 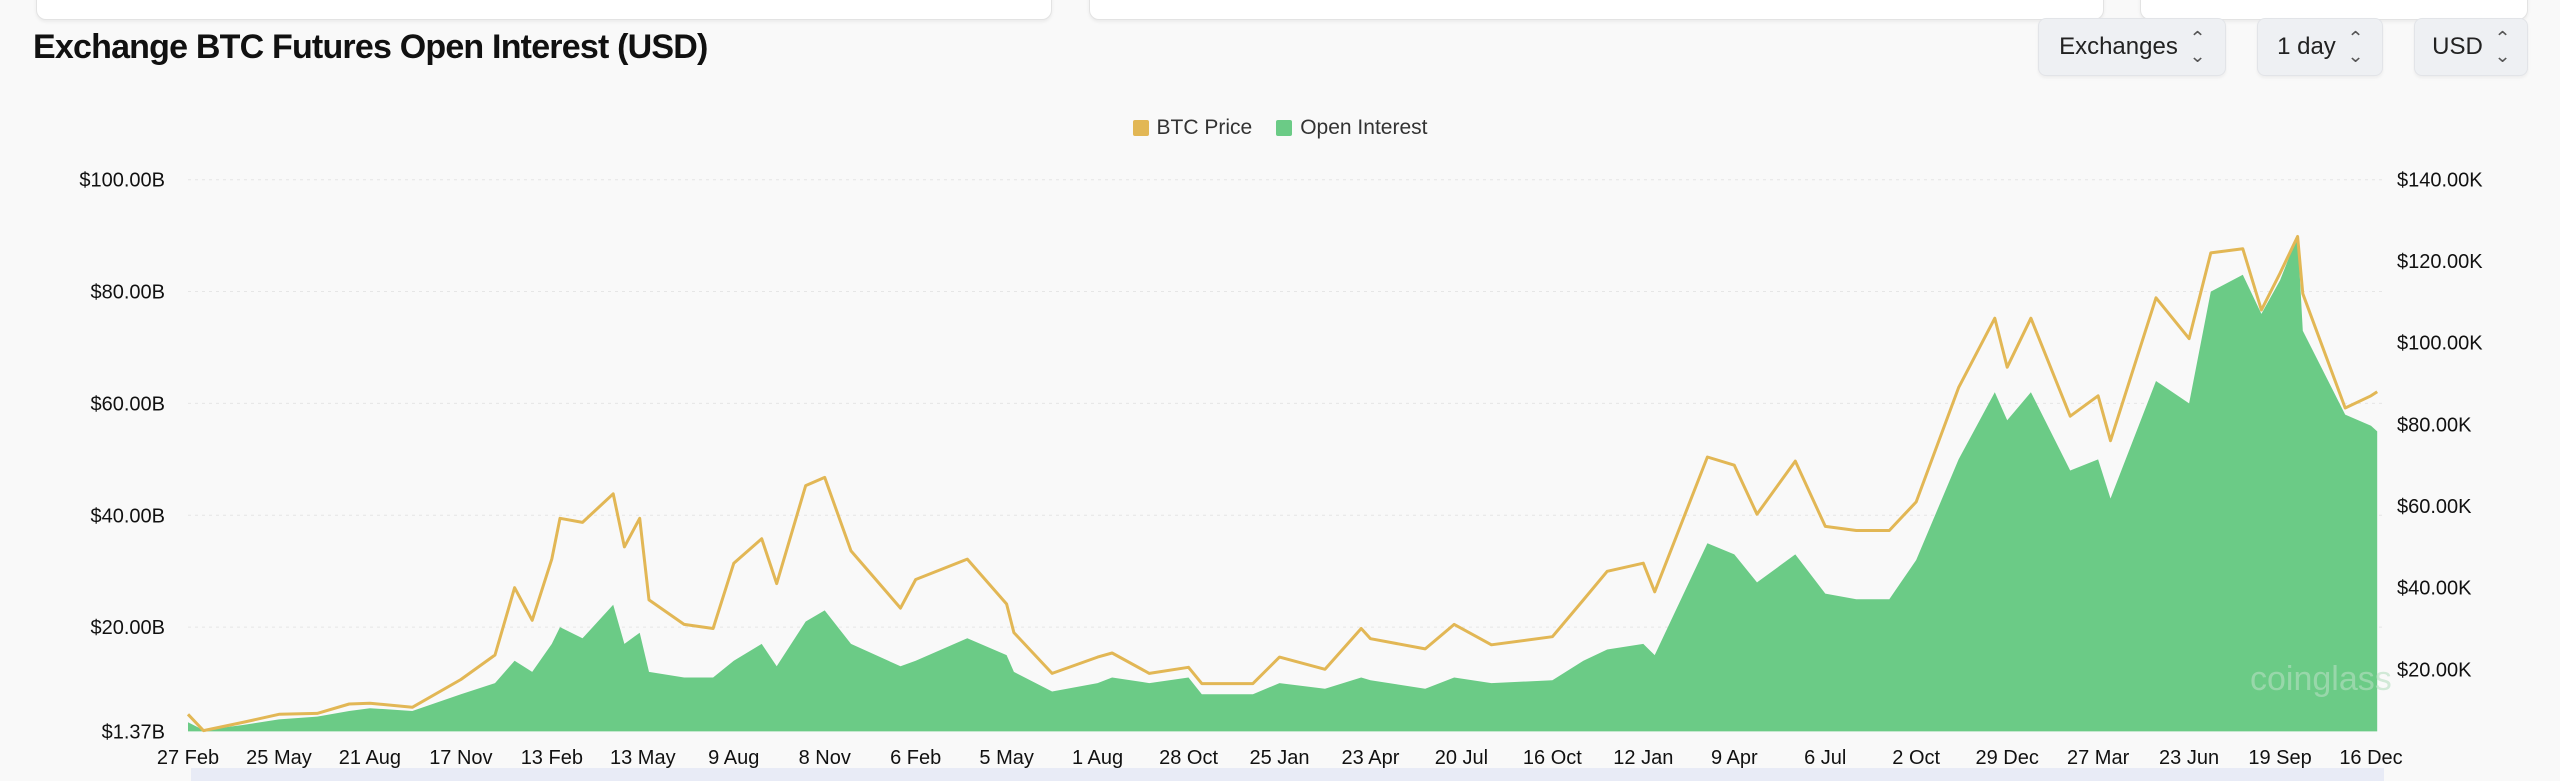 I want to click on x-axis-tick-label: 21 Aug, so click(x=370, y=758).